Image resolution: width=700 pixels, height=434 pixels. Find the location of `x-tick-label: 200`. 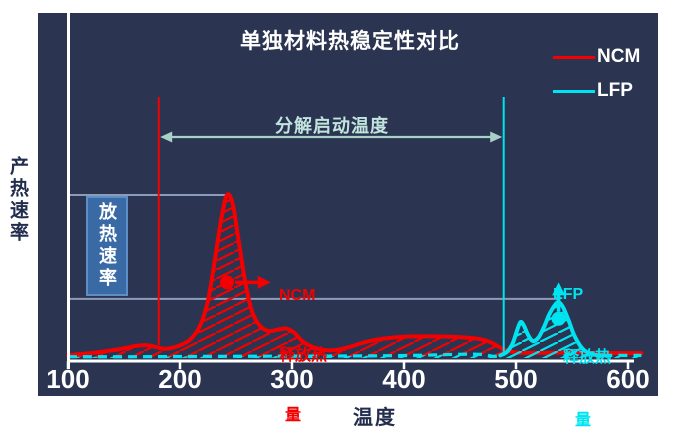

x-tick-label: 200 is located at coordinates (179, 379).